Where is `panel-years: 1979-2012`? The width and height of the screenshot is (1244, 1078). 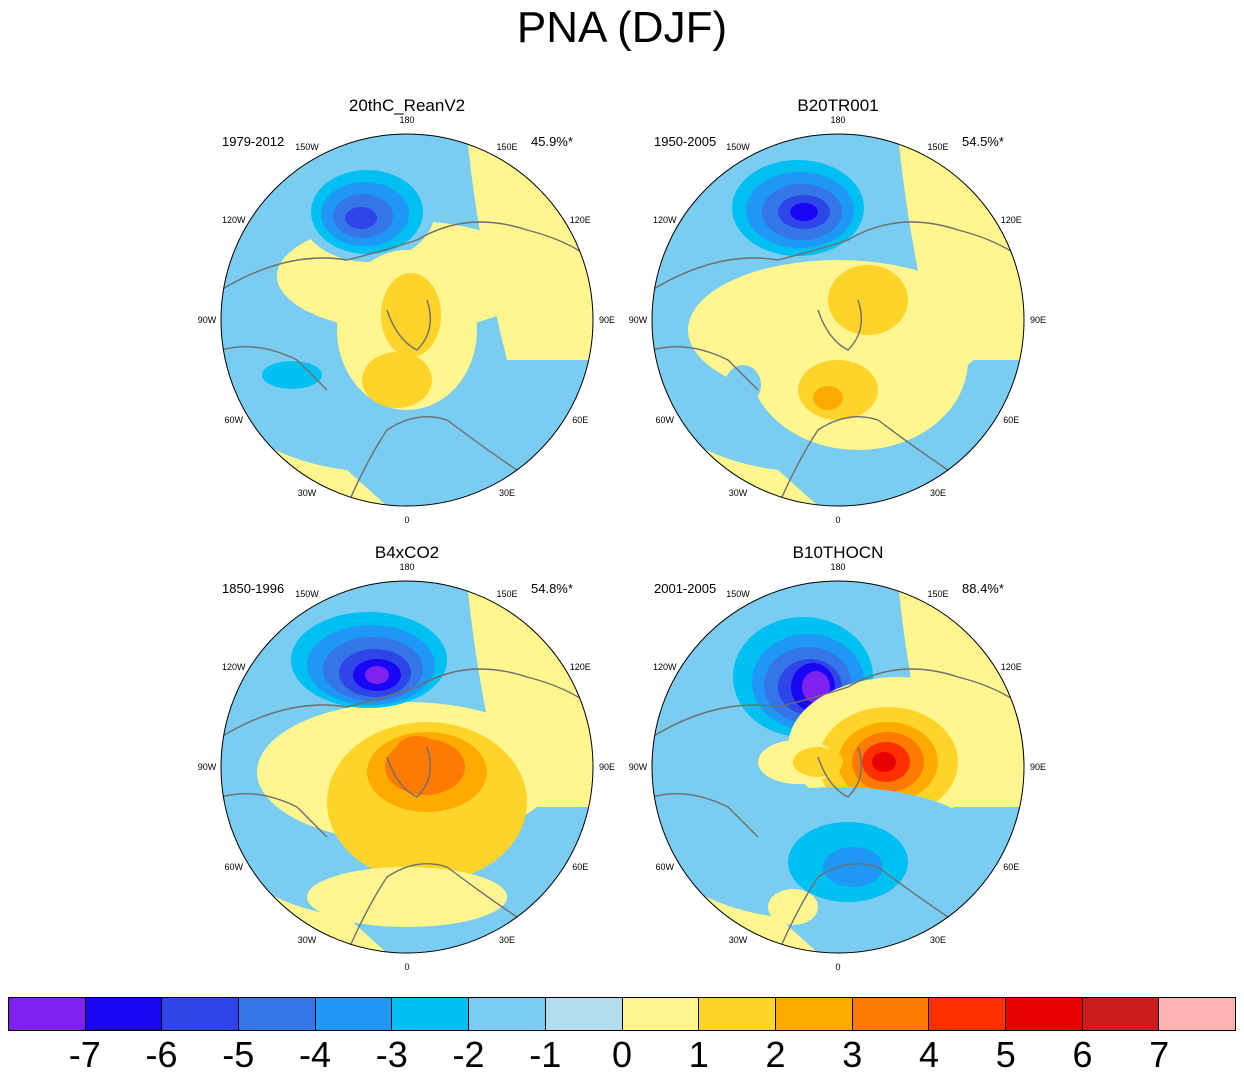
panel-years: 1979-2012 is located at coordinates (253, 141).